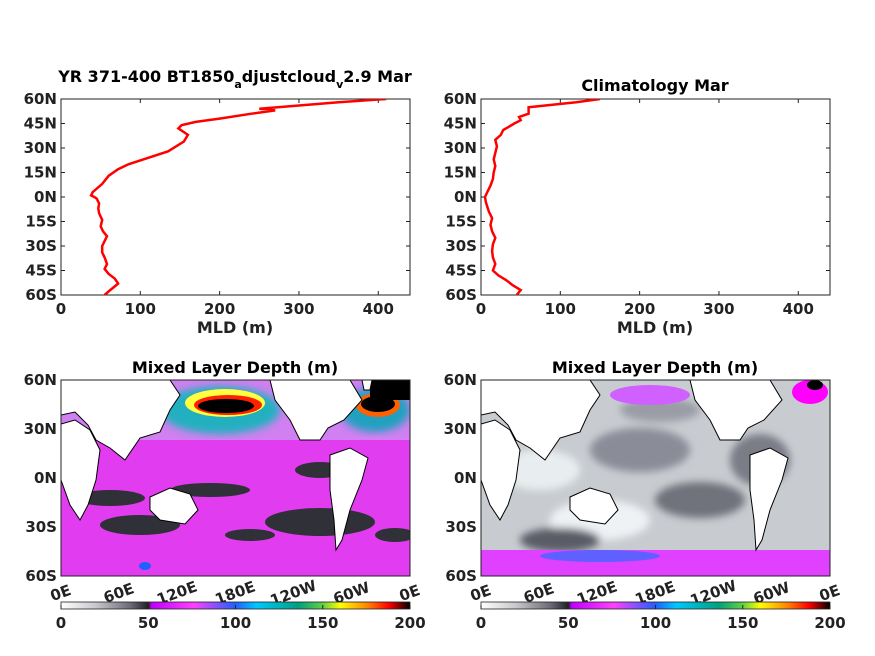  What do you see at coordinates (234, 79) in the screenshot?
I see `panel-model-title: YR 371-400 BT1850adjustcloudv2.9 Mar` at bounding box center [234, 79].